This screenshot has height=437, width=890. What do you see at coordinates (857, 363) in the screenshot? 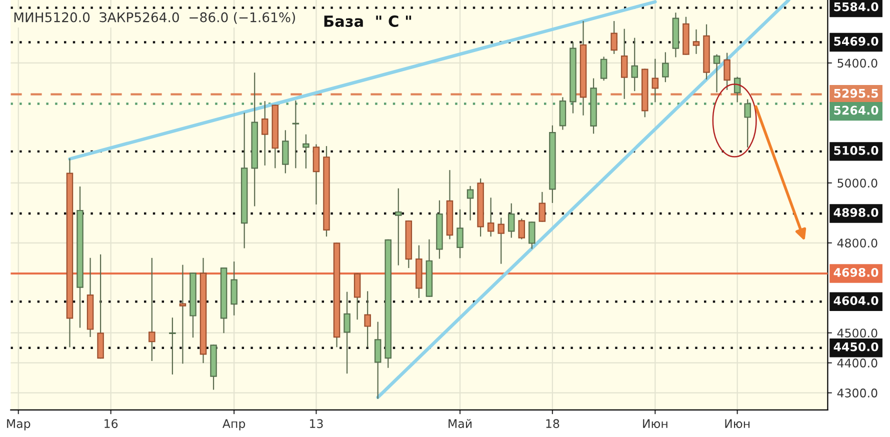
I see `y-tick-label: 4400.0` at bounding box center [857, 363].